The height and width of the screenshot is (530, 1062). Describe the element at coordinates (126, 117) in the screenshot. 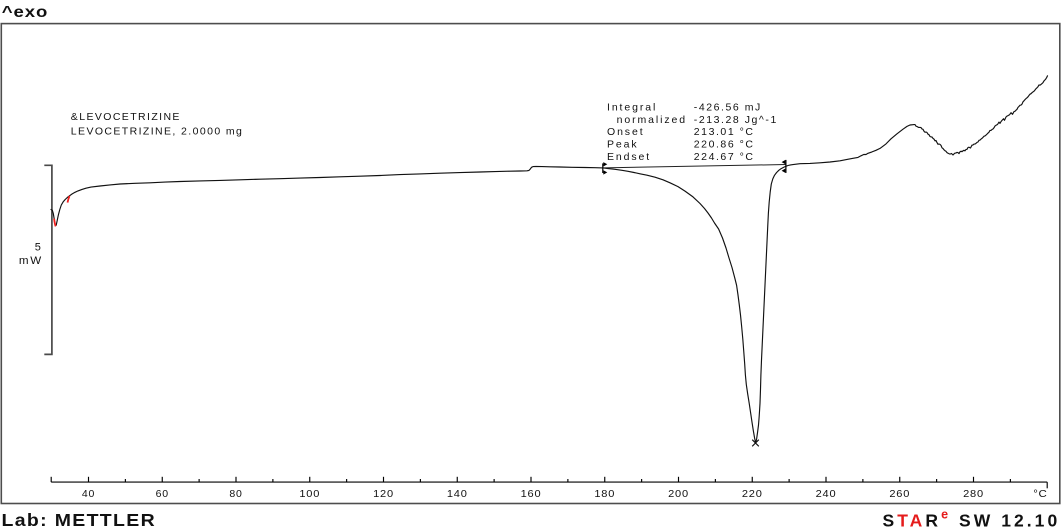

I see `svg-text: &LEVOCETRIZINE` at that location.